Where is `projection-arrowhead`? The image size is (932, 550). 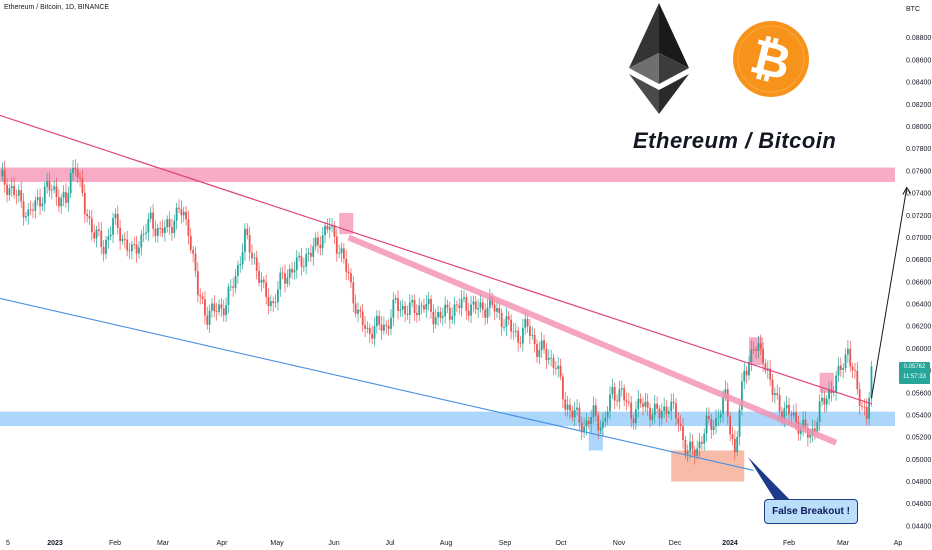 projection-arrowhead is located at coordinates (907, 190).